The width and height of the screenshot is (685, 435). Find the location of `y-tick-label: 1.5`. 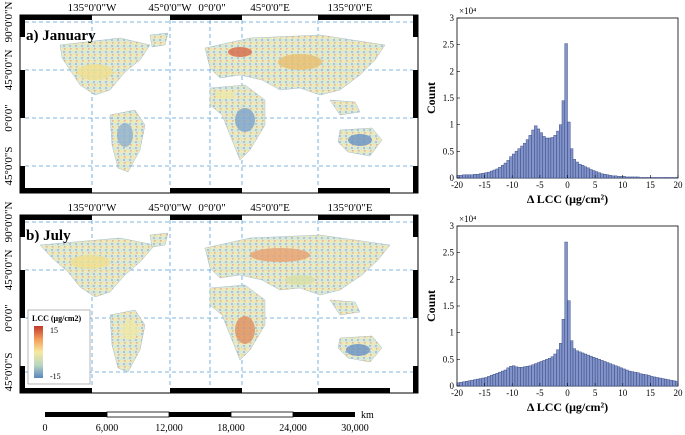

y-tick-label: 1.5 is located at coordinates (449, 98).